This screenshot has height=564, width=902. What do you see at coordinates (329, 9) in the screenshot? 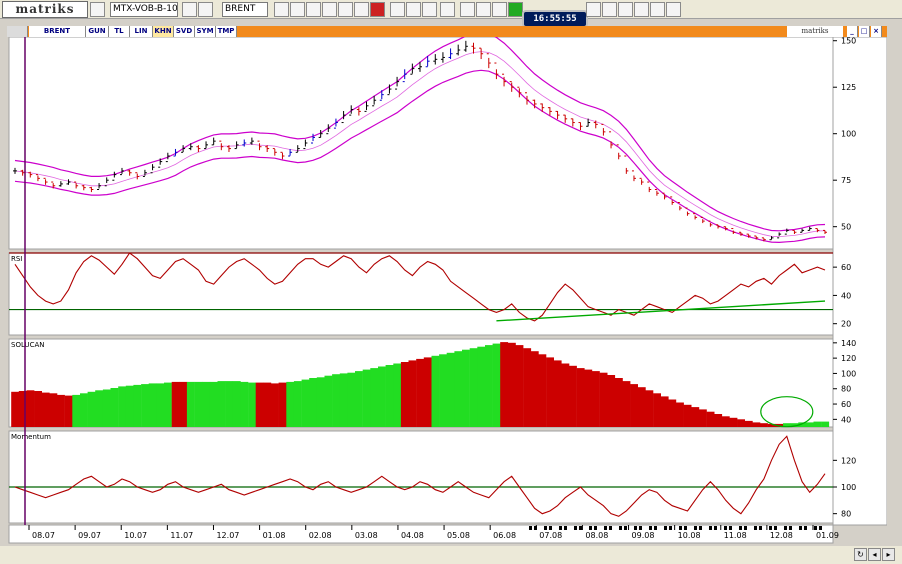
I see `clock-icon` at bounding box center [329, 9].